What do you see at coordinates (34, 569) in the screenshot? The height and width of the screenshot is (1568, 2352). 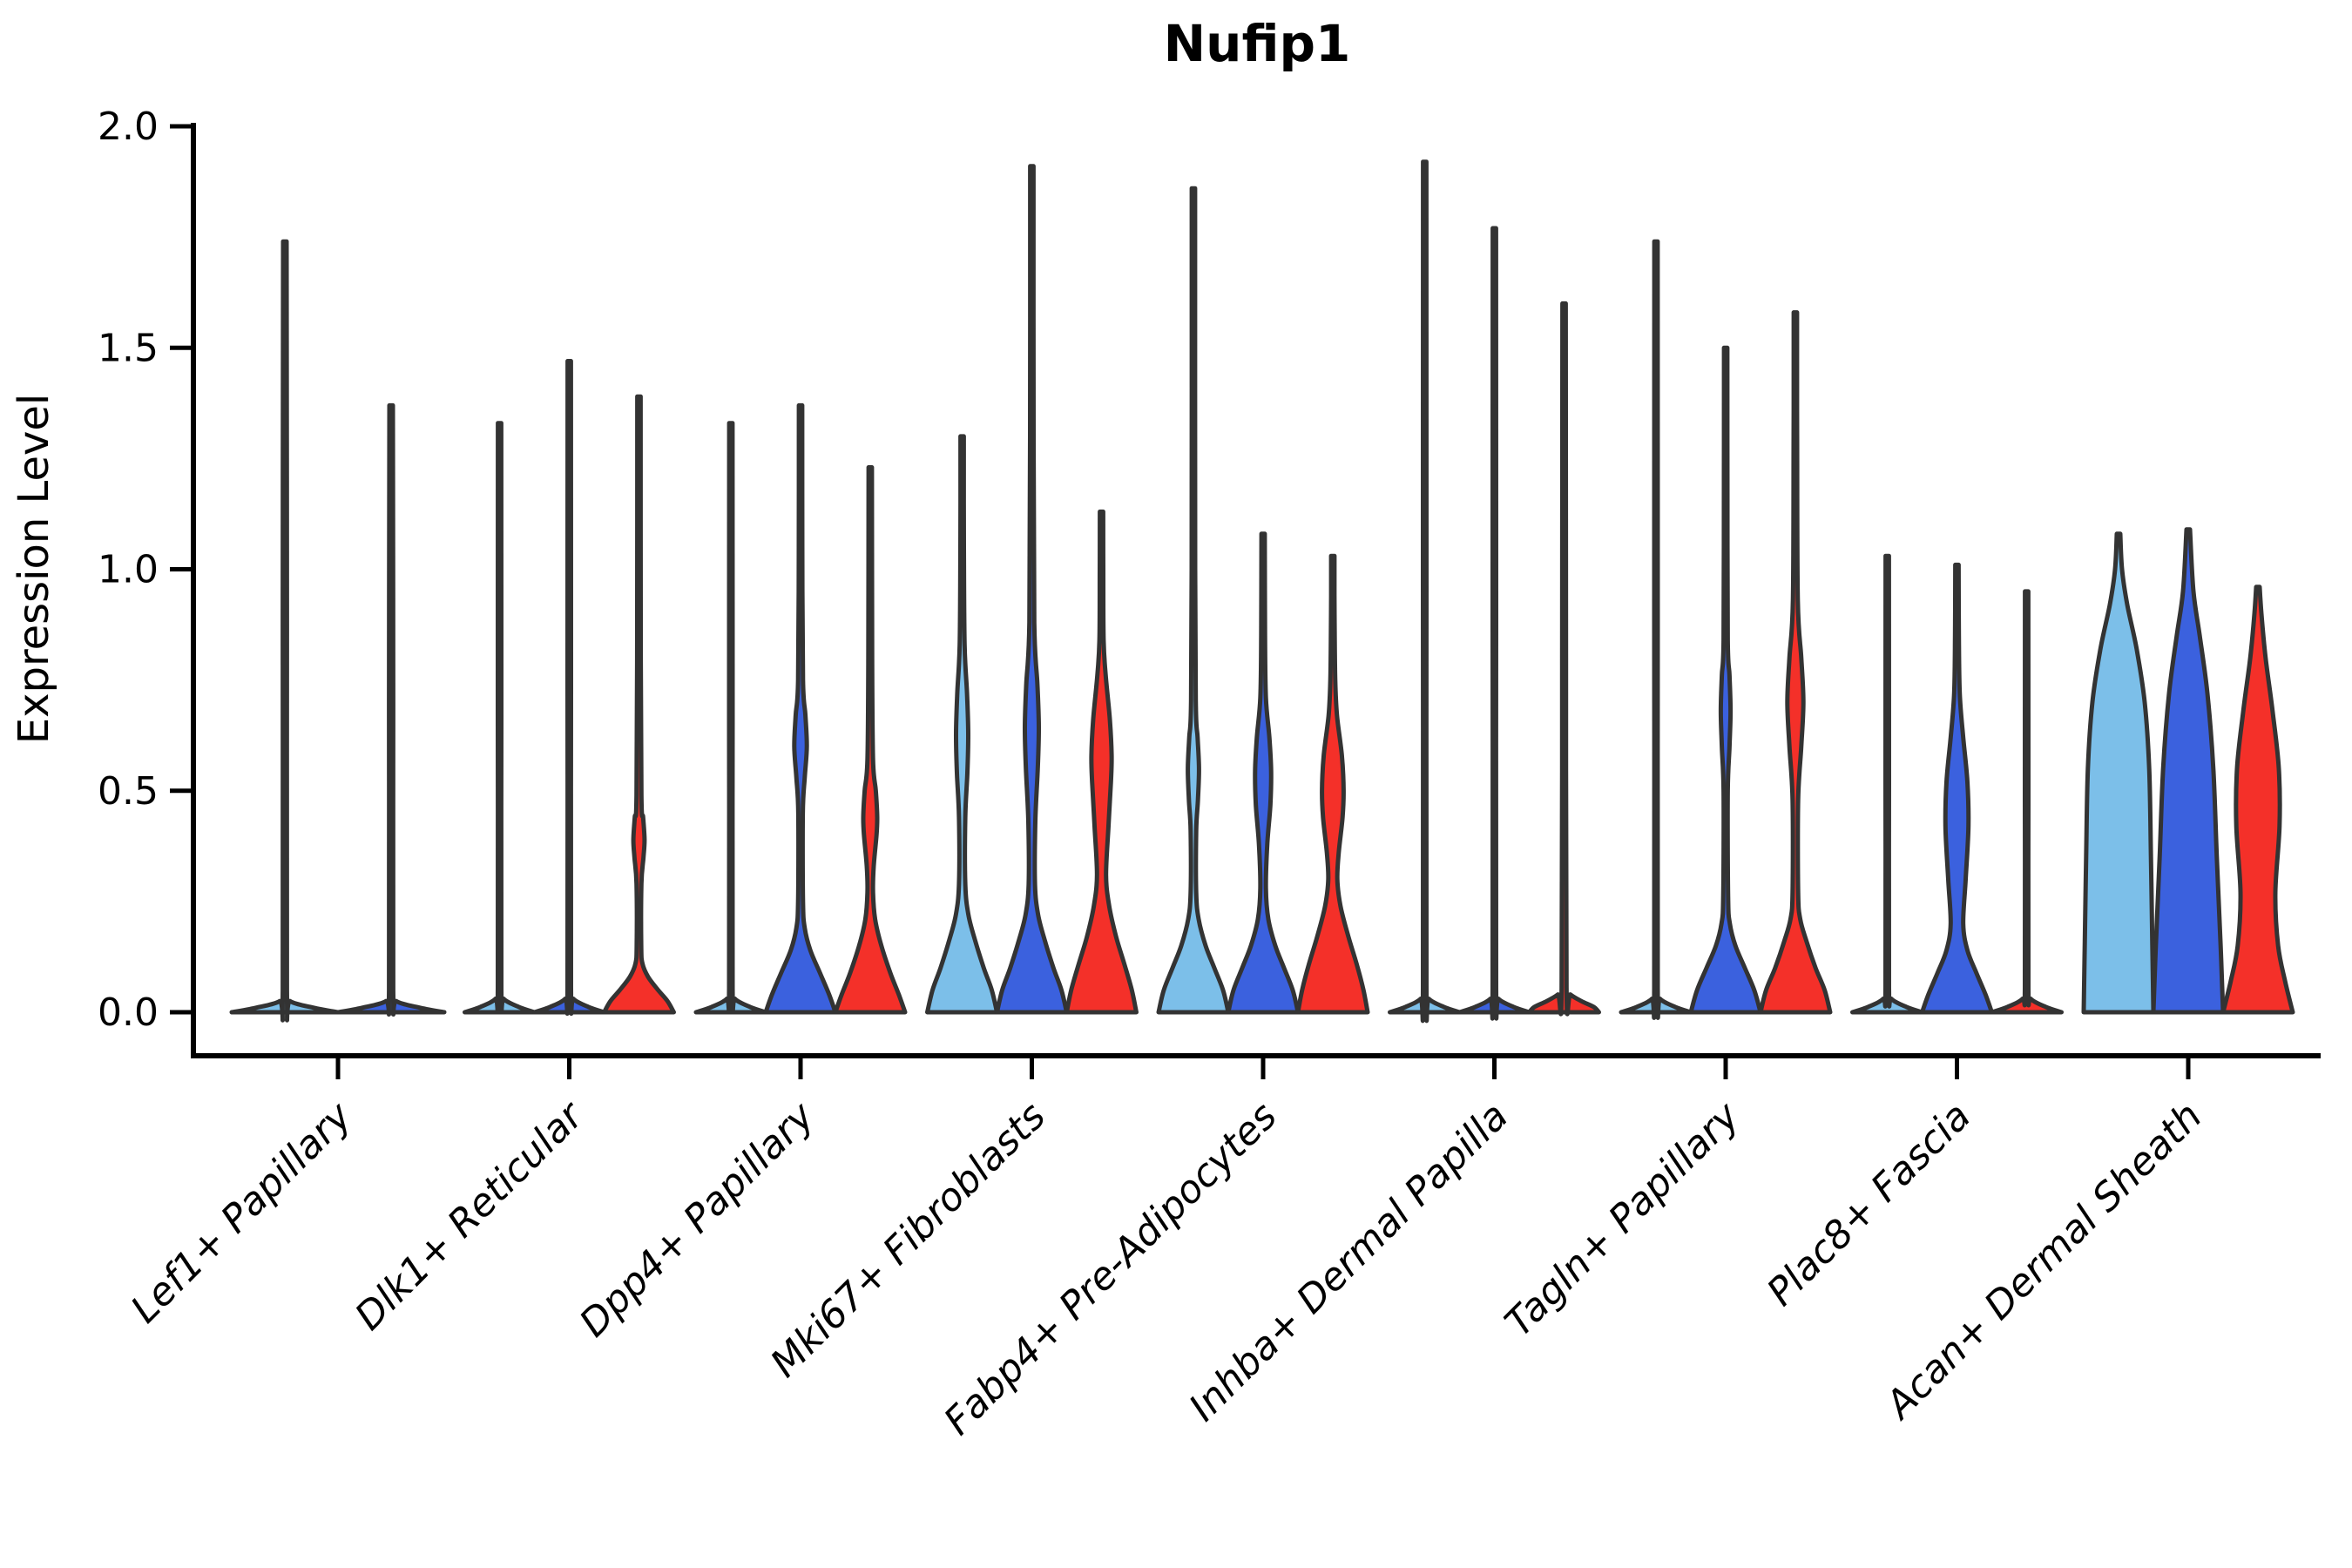 I see `y-axis-label: Expression Level` at bounding box center [34, 569].